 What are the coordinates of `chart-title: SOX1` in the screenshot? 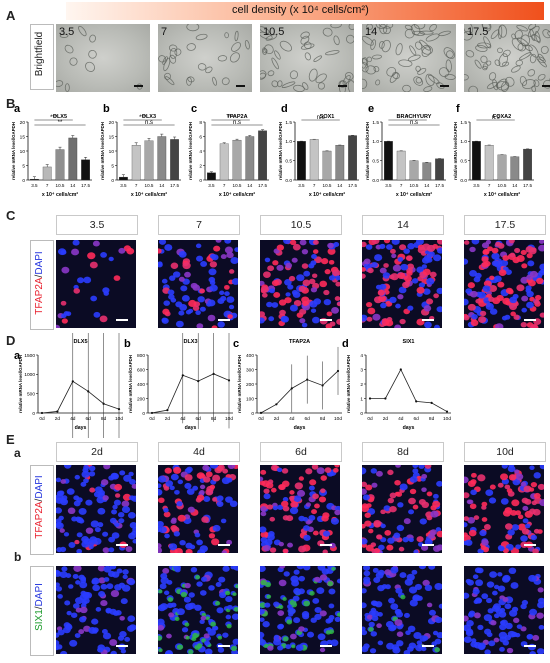 It's located at (327, 117).